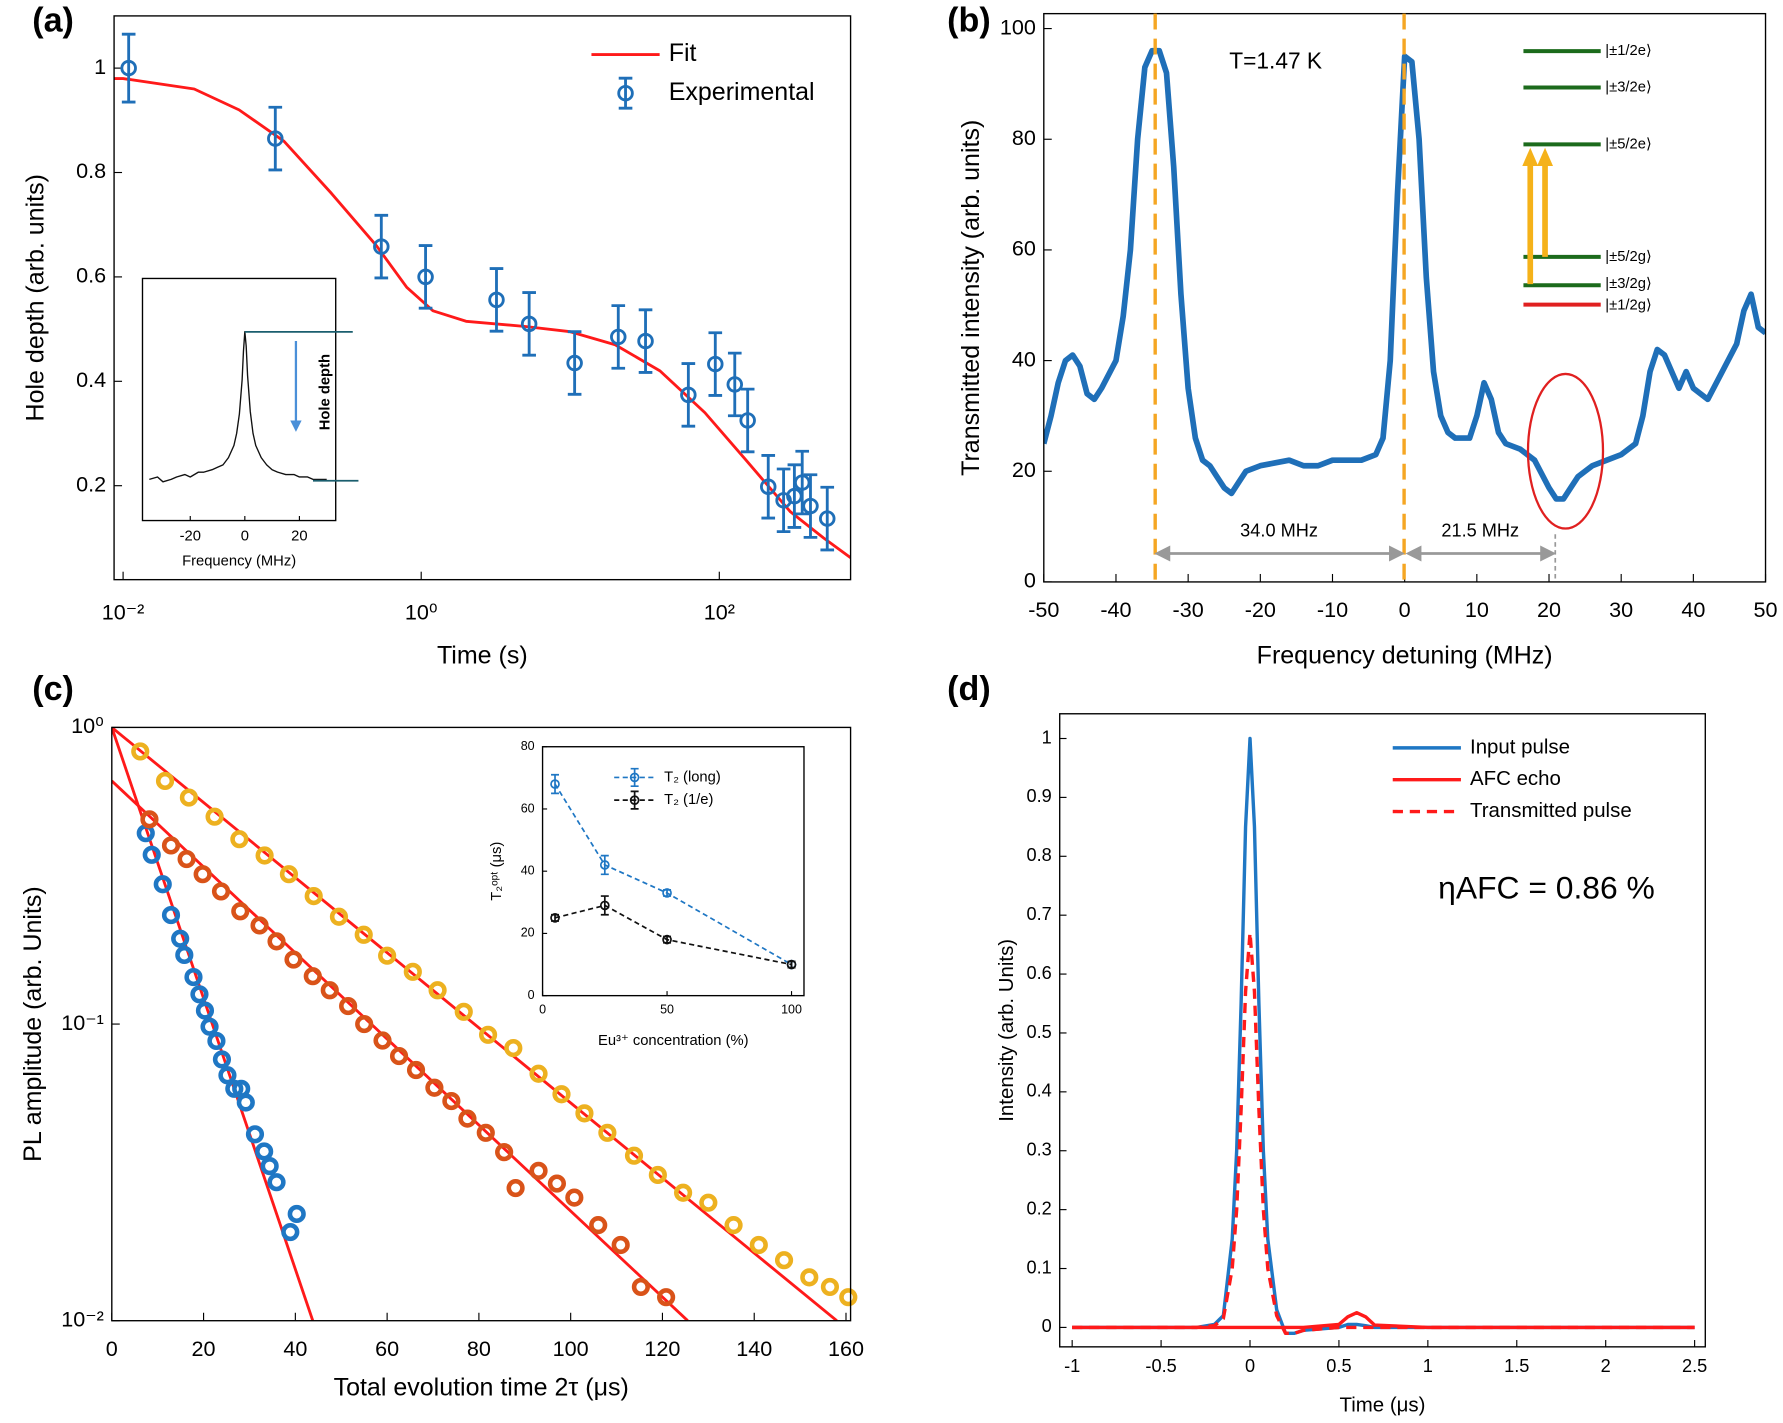 This screenshot has height=1423, width=1783. Describe the element at coordinates (846, 1348) in the screenshot. I see `x-tick-label: 160` at that location.